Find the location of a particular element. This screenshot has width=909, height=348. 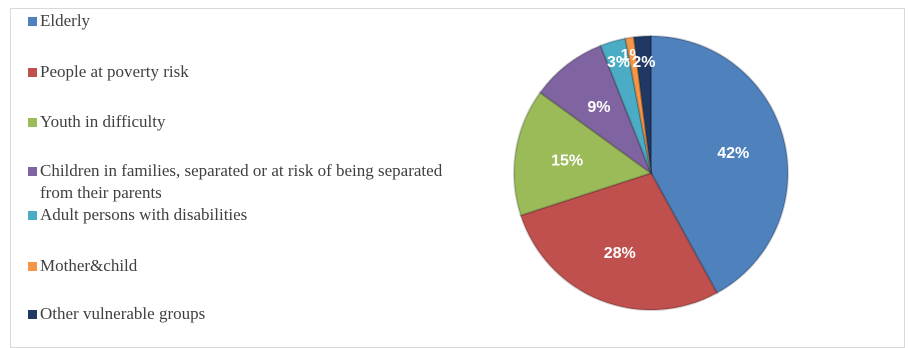

legend-item-mother-child: Mother&child is located at coordinates (253, 266).